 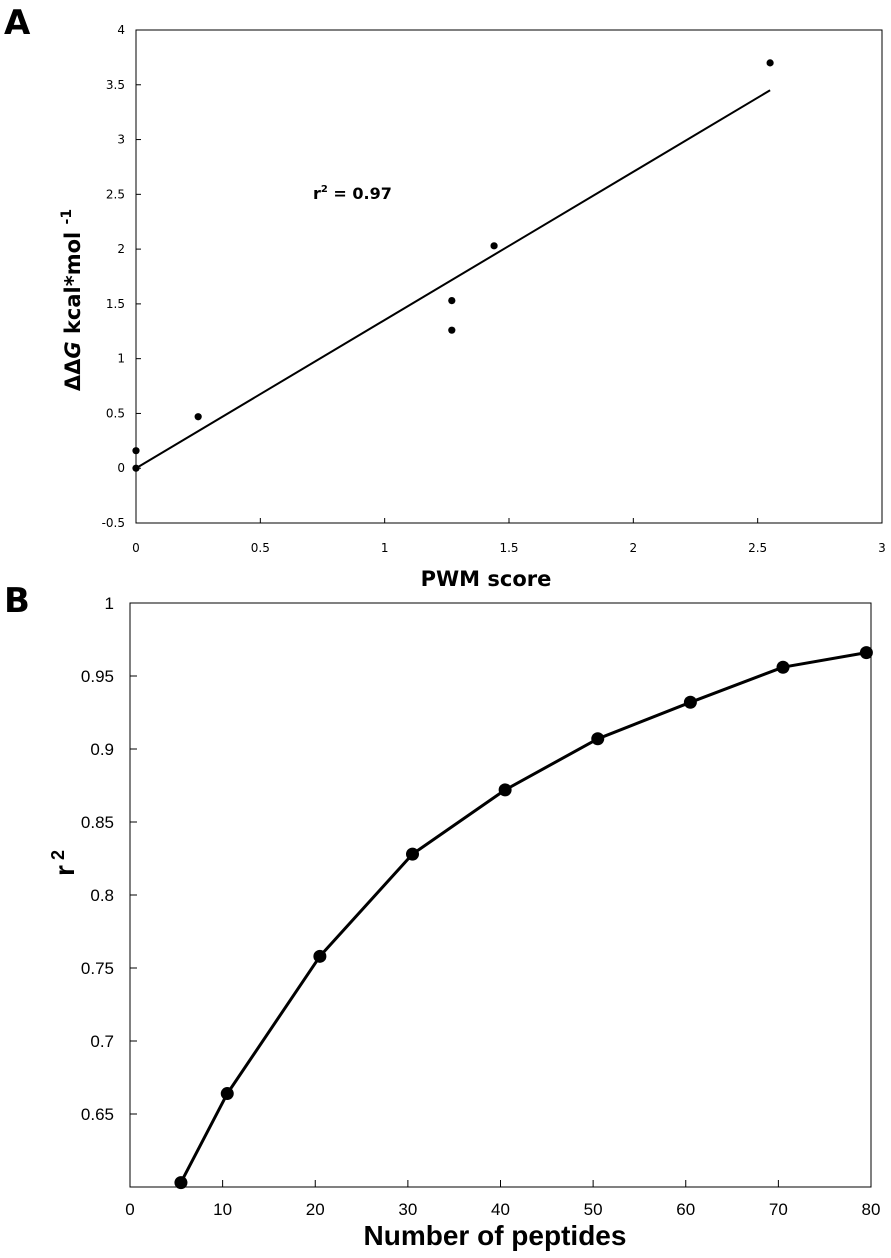 What do you see at coordinates (778, 1209) in the screenshot?
I see `panel-b-x-tick-label: 70` at bounding box center [778, 1209].